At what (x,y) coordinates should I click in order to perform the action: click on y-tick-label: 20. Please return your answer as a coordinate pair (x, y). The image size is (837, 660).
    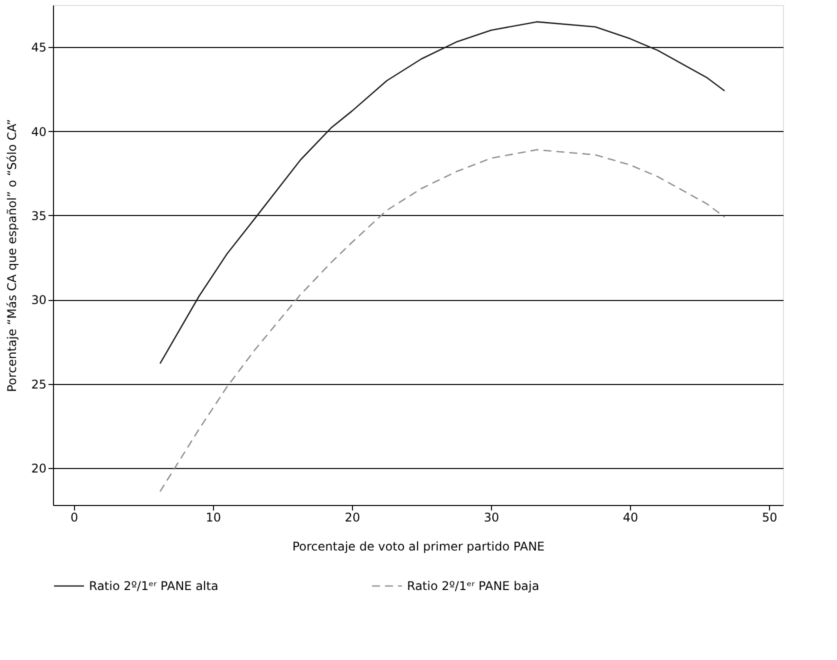
    Looking at the image, I should click on (38, 468).